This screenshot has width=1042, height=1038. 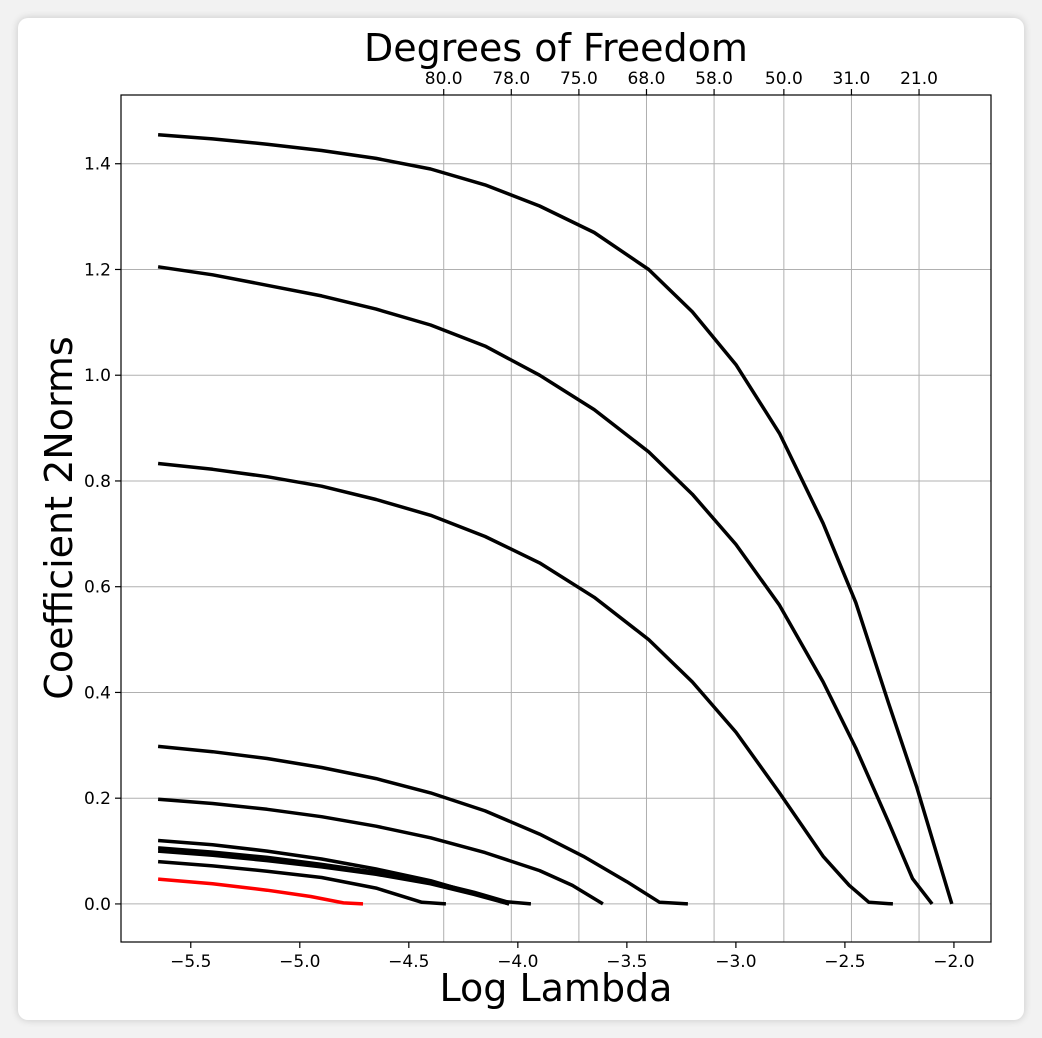 What do you see at coordinates (97, 799) in the screenshot?
I see `y-tick-label: 0.2` at bounding box center [97, 799].